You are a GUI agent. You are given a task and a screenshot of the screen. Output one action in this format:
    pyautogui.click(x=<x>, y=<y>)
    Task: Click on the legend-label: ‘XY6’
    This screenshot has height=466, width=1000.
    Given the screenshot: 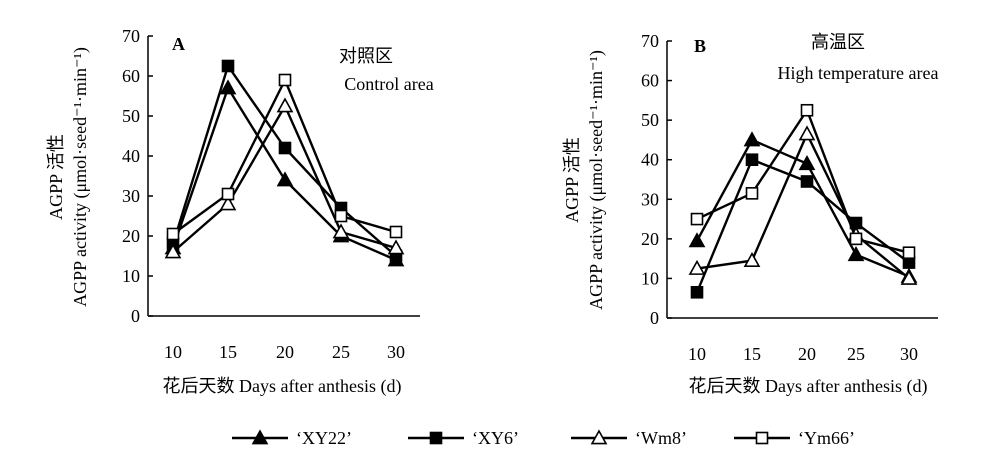 What is the action you would take?
    pyautogui.click(x=495, y=438)
    